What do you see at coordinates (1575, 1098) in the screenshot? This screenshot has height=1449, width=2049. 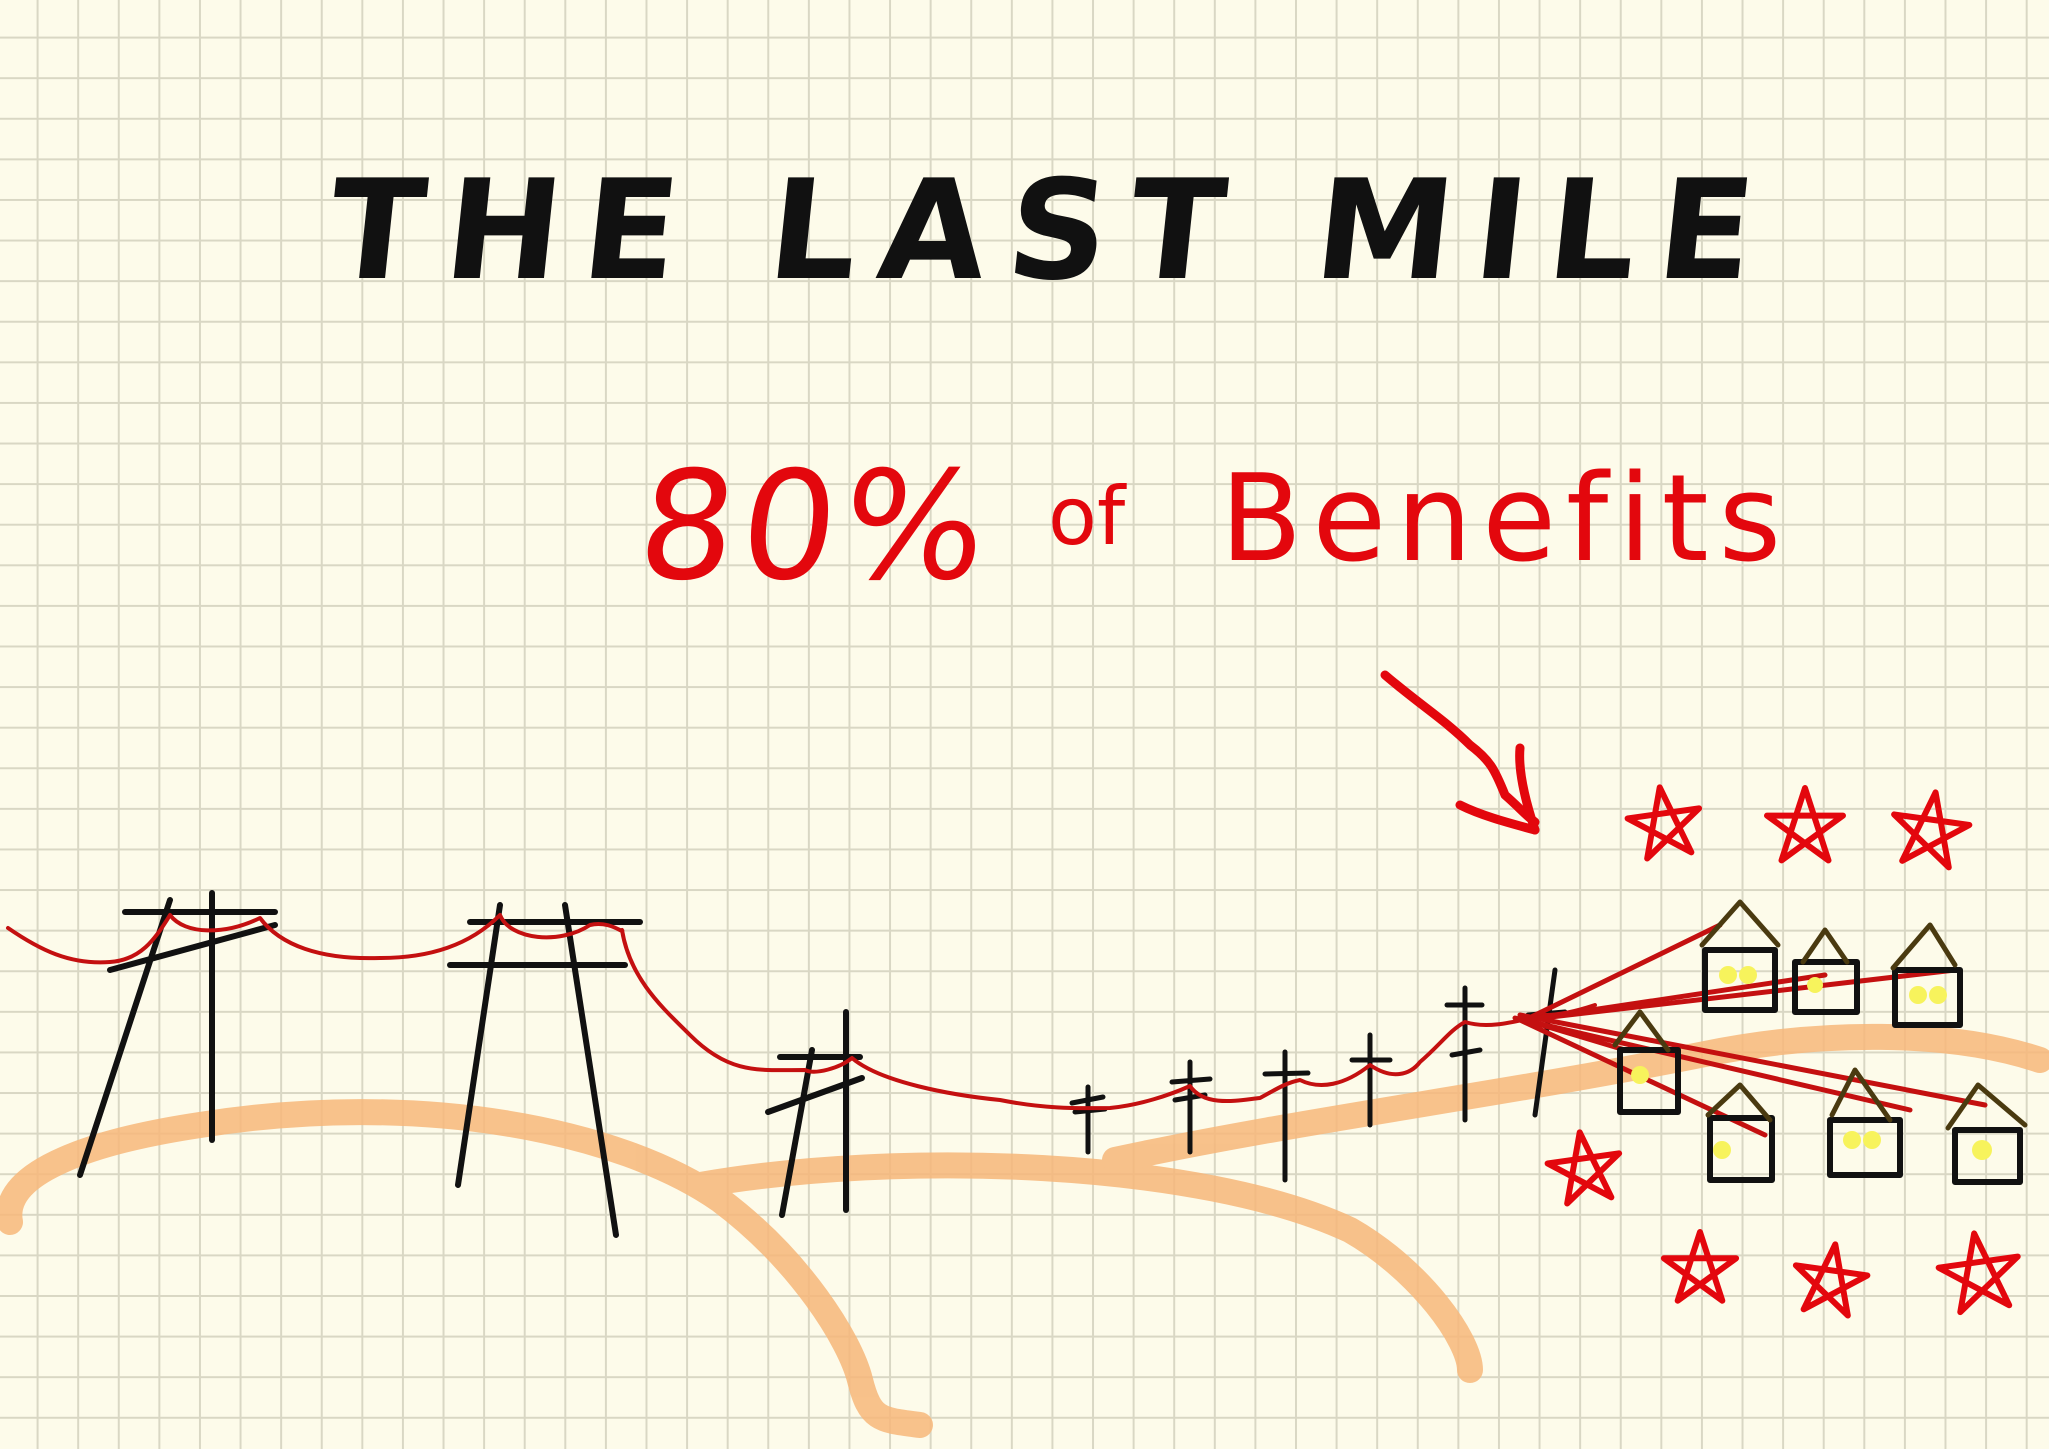 I see `hill-right` at bounding box center [1575, 1098].